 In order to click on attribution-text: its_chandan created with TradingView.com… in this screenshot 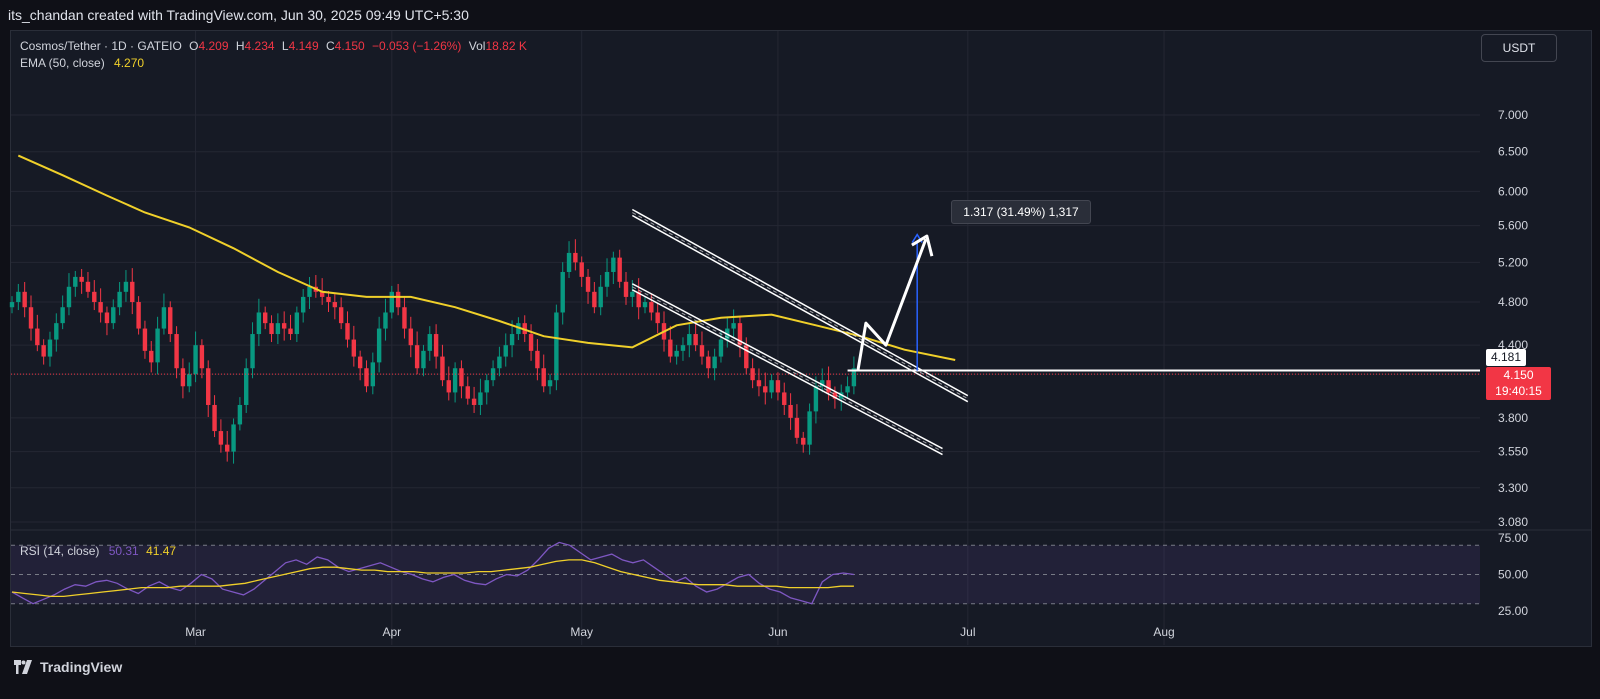, I will do `click(238, 15)`.